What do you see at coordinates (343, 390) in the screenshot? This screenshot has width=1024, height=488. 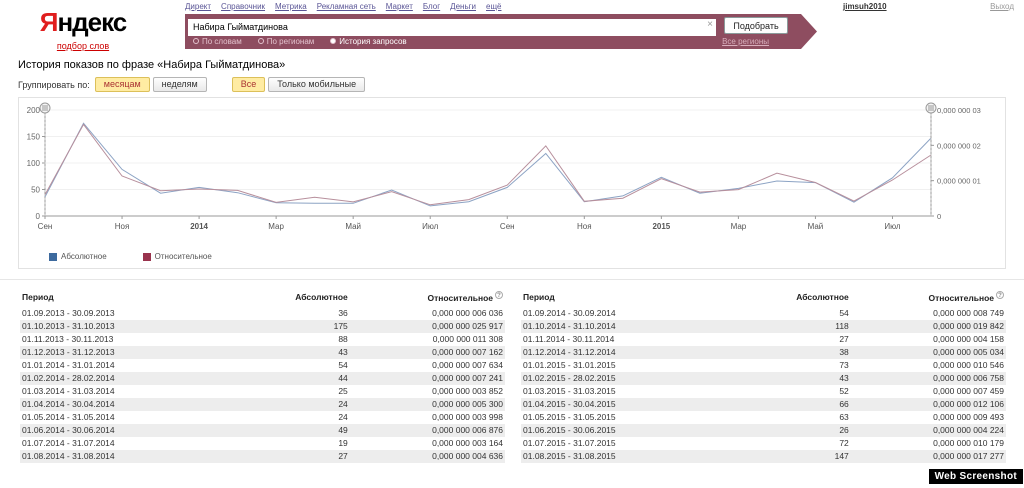 I see `absolute-cell: 25` at bounding box center [343, 390].